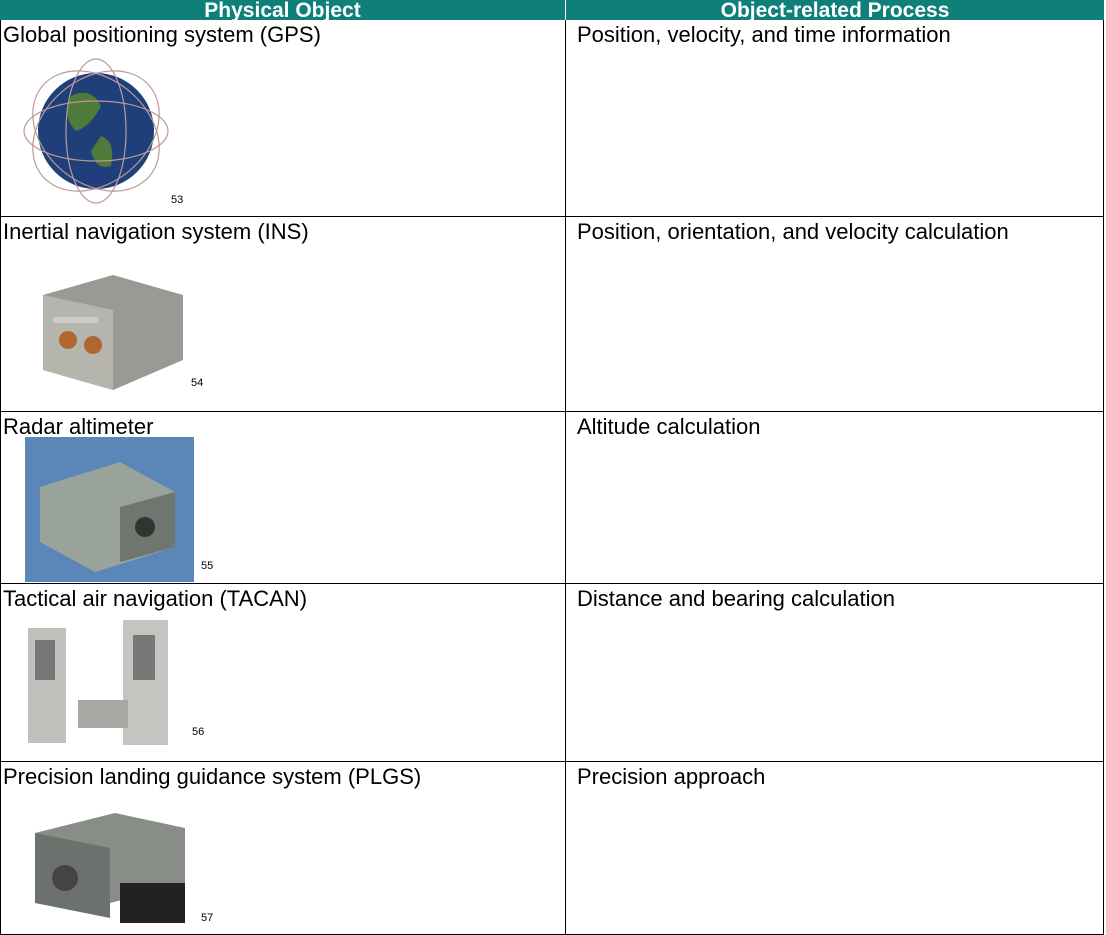 The width and height of the screenshot is (1106, 935). What do you see at coordinates (110, 868) in the screenshot?
I see `plgs-image` at bounding box center [110, 868].